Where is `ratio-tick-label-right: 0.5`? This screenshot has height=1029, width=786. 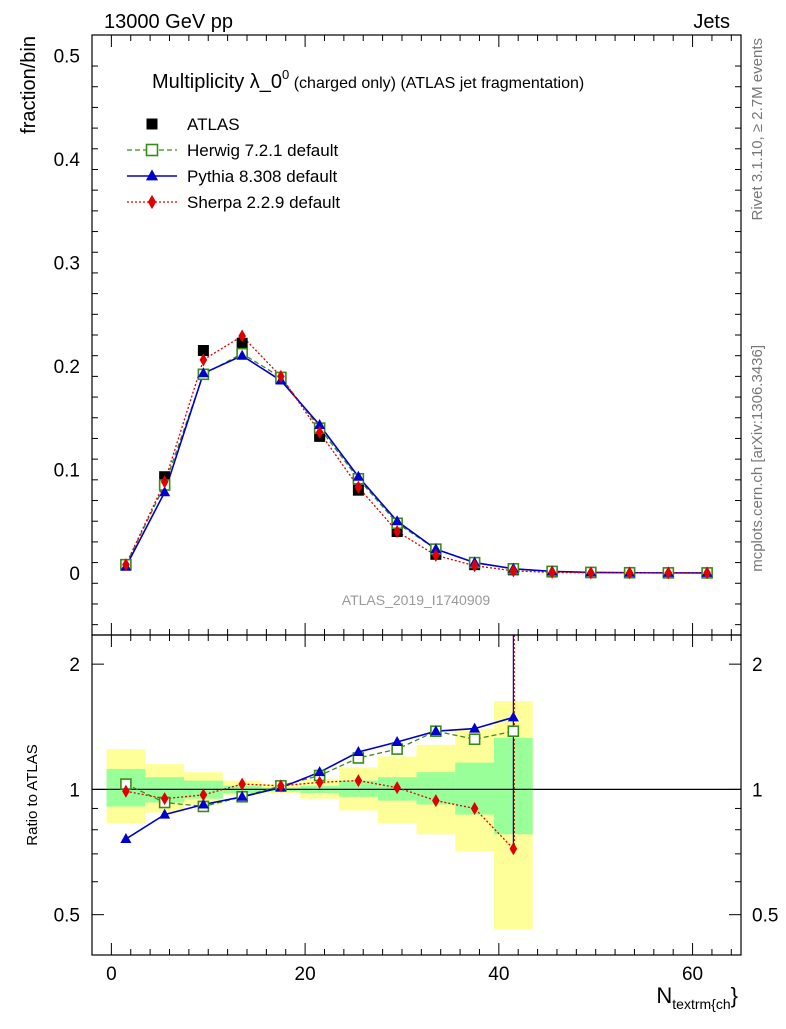 ratio-tick-label-right: 0.5 is located at coordinates (765, 916).